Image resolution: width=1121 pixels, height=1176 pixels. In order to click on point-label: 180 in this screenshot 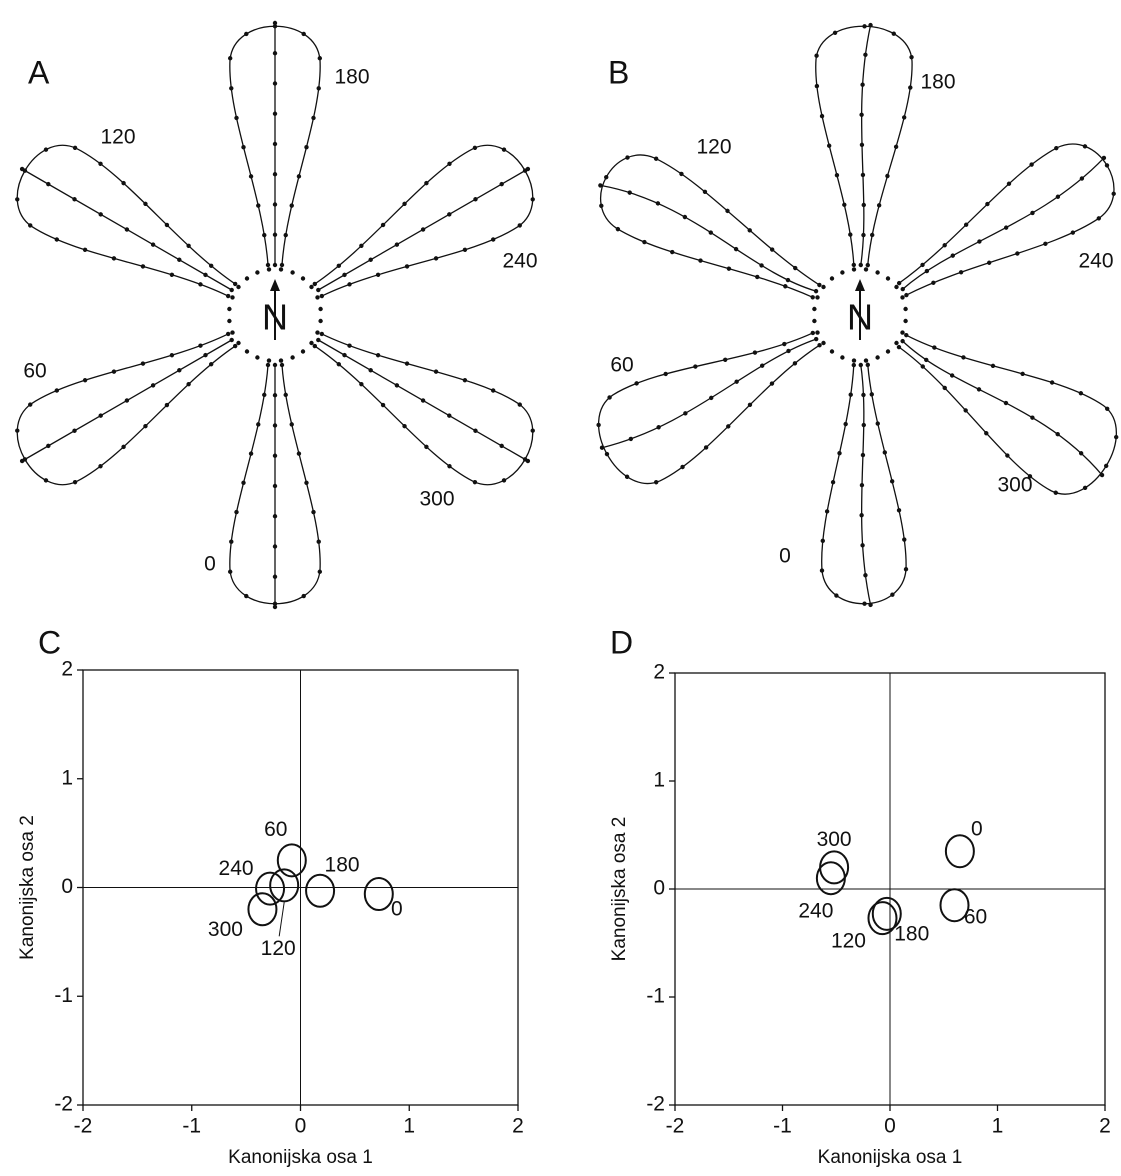, I will do `click(911, 933)`.